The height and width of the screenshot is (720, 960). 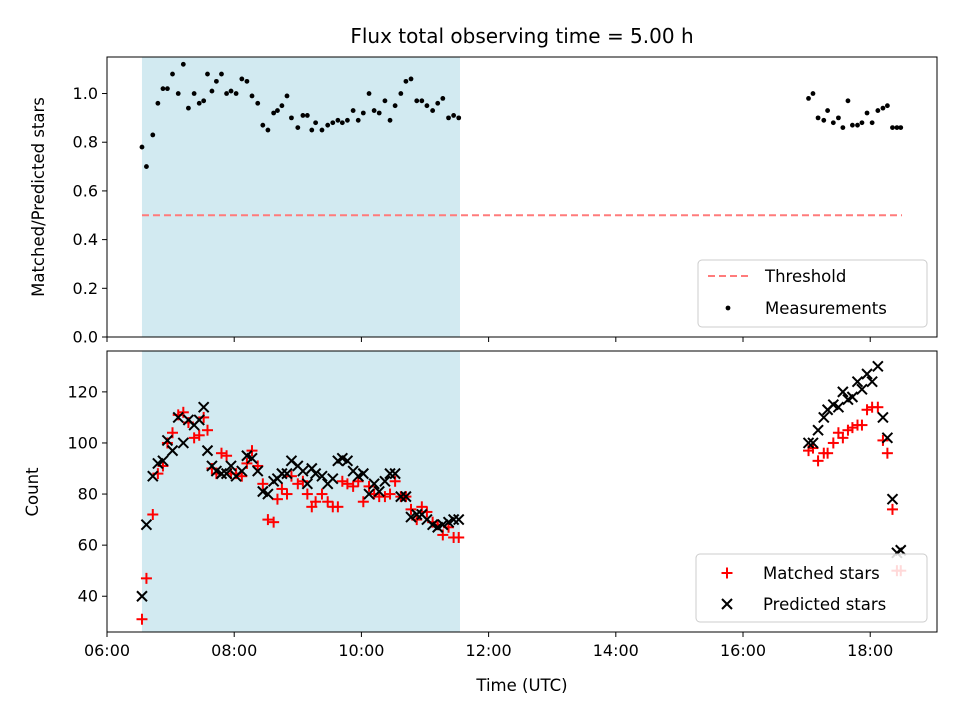 What do you see at coordinates (824, 604) in the screenshot?
I see `predicted-legend-label: Predicted stars` at bounding box center [824, 604].